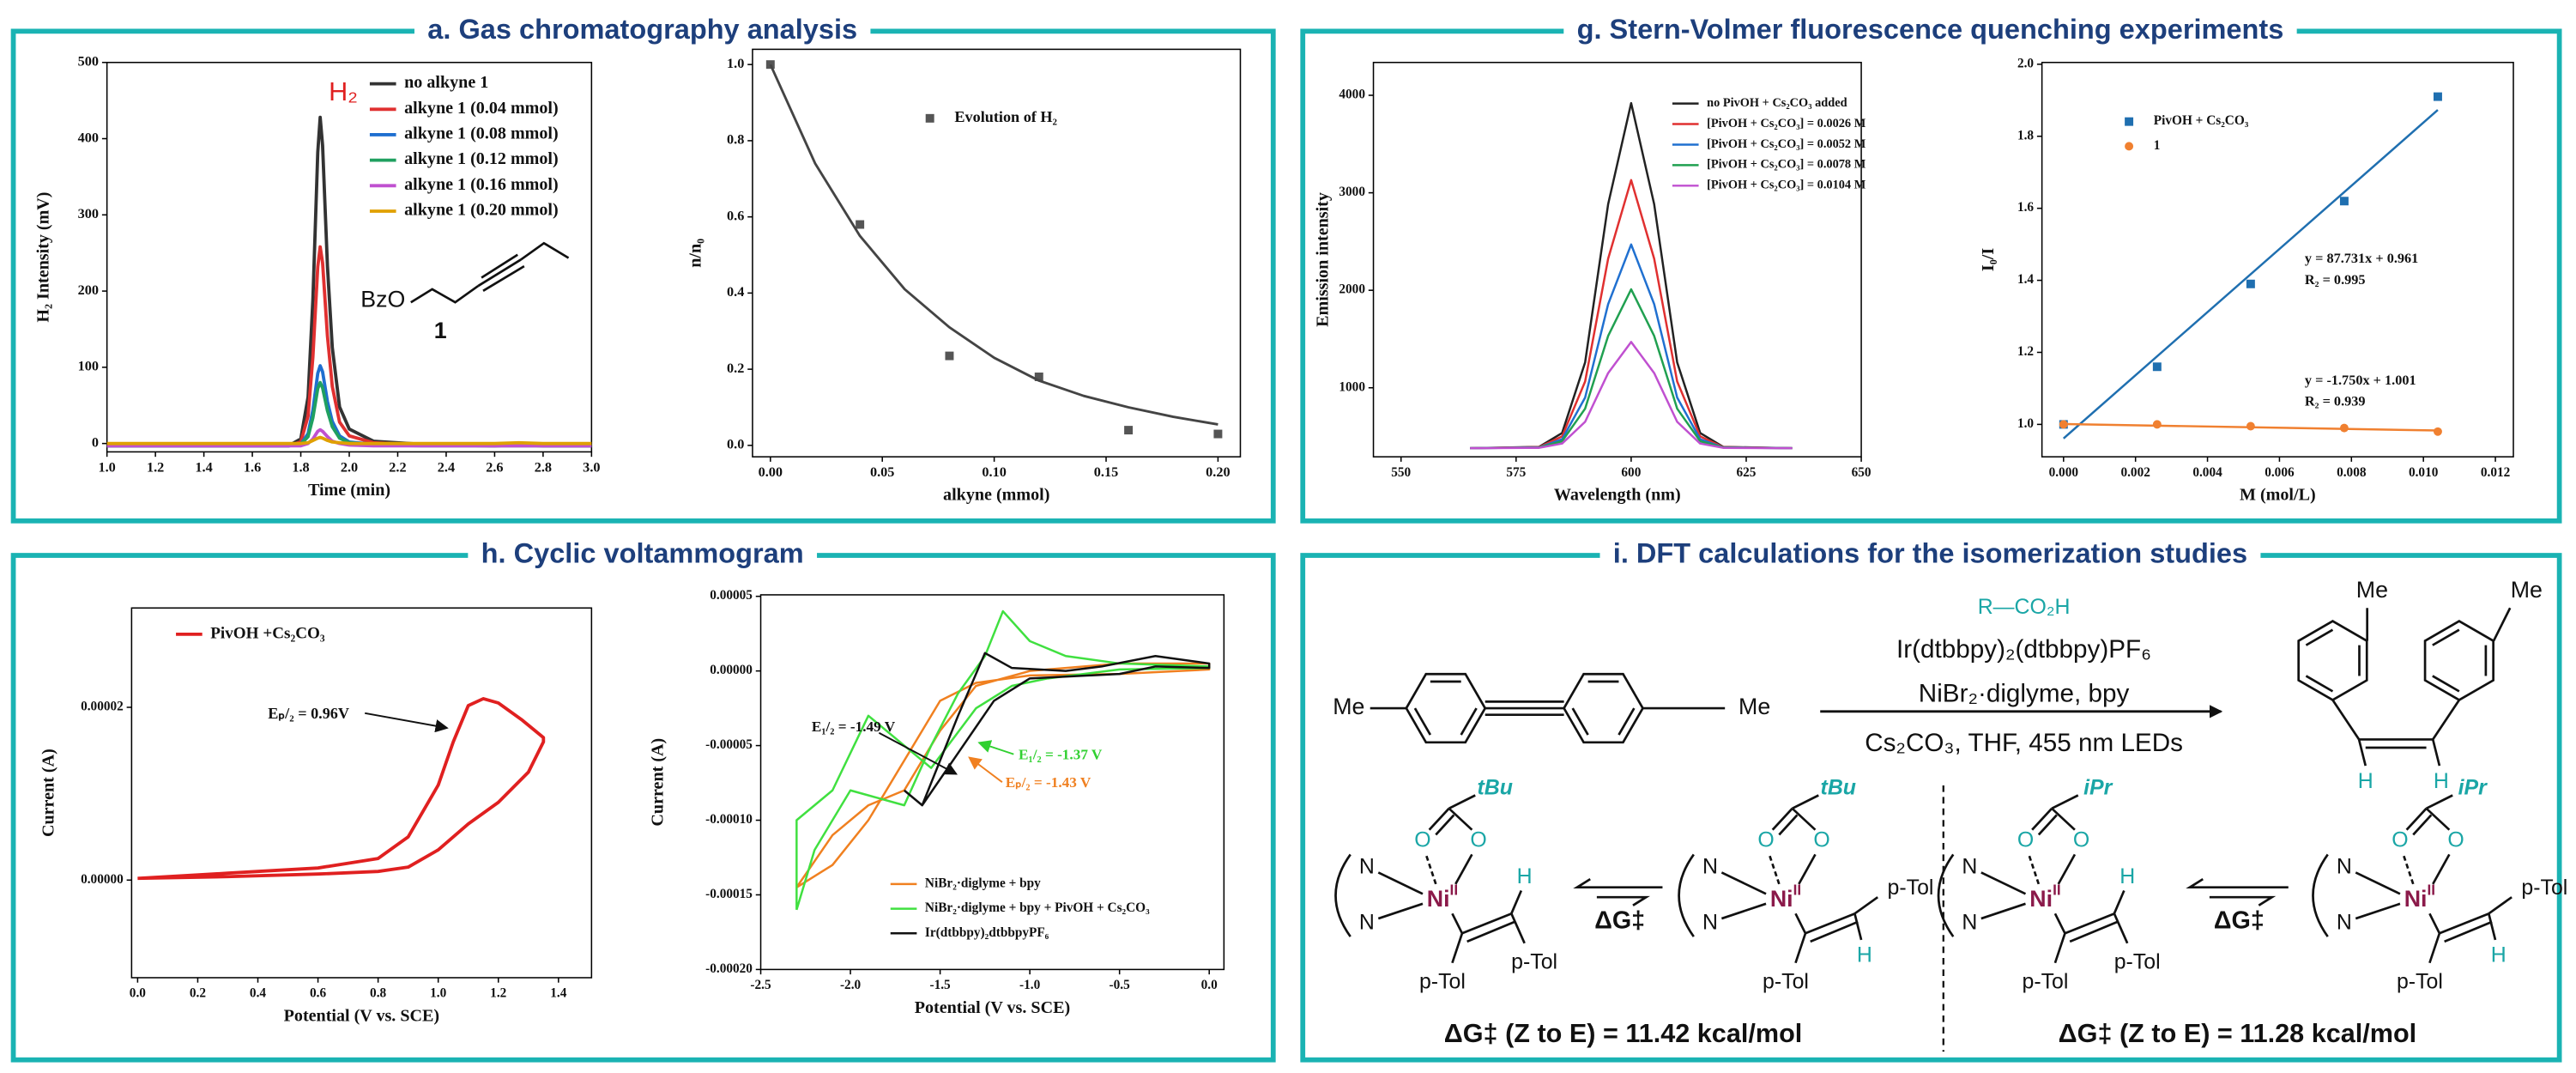 The width and height of the screenshot is (2576, 1073). Describe the element at coordinates (2024, 694) in the screenshot. I see `chem-label: NiBr₂·diglyme, bpy` at that location.